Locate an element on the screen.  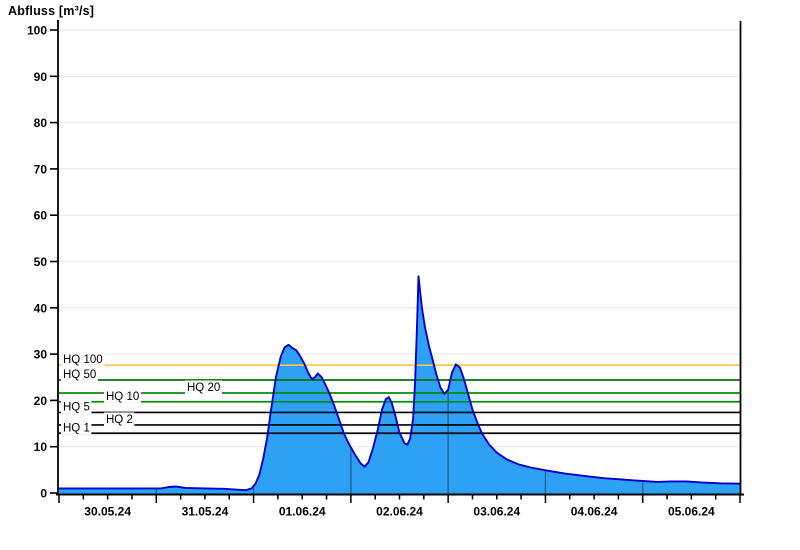
hq-label-hq-2: HQ 2 is located at coordinates (119, 420).